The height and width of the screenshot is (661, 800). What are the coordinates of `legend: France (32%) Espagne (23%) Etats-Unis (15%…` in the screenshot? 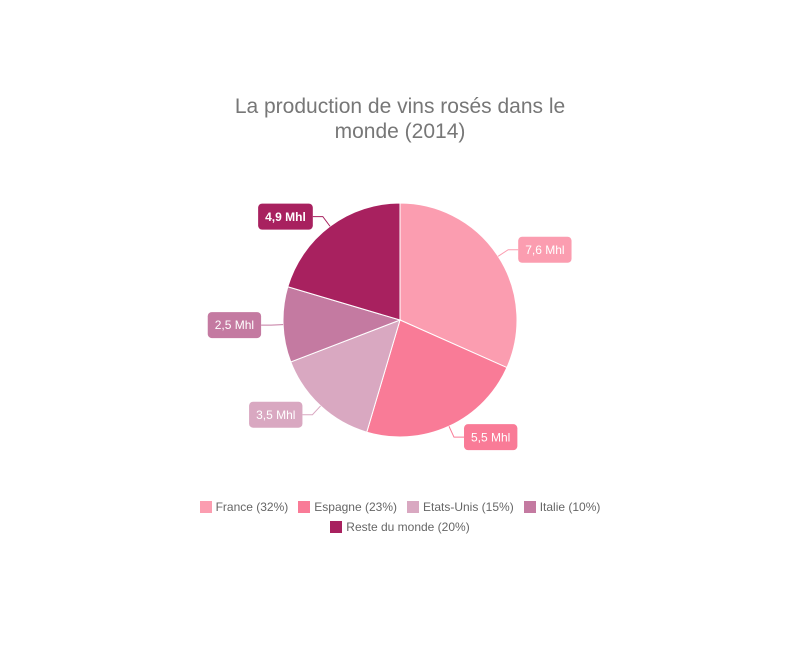 It's located at (400, 517).